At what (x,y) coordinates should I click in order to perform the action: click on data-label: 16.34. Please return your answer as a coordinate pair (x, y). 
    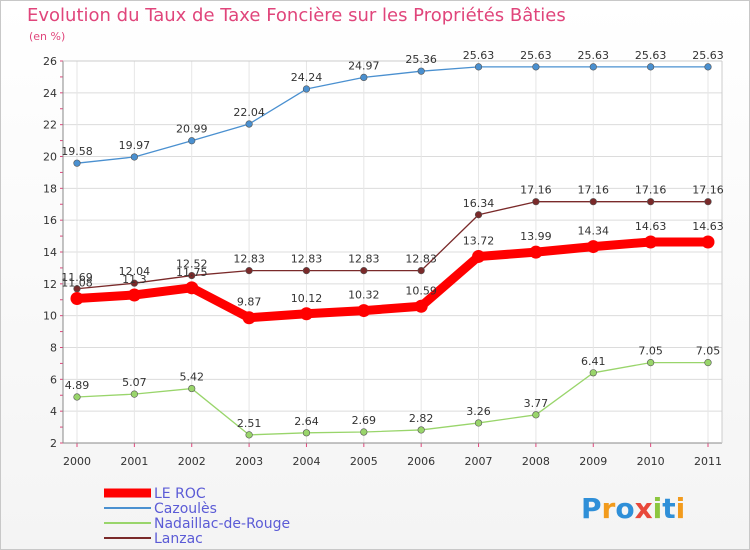
    Looking at the image, I should click on (479, 203).